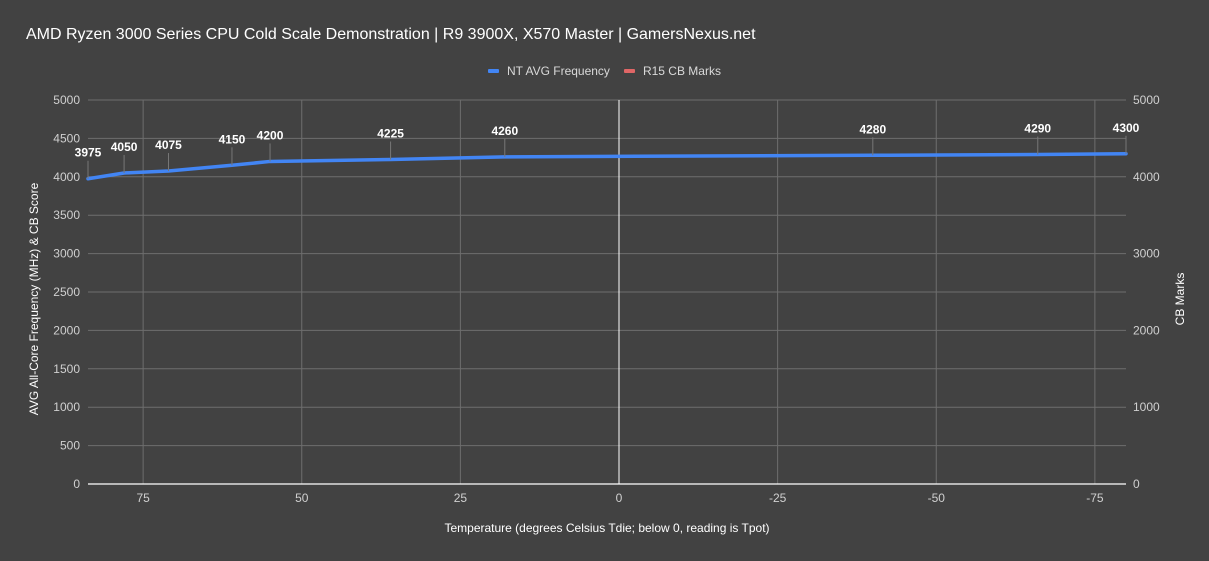  I want to click on data-label: 4050, so click(124, 147).